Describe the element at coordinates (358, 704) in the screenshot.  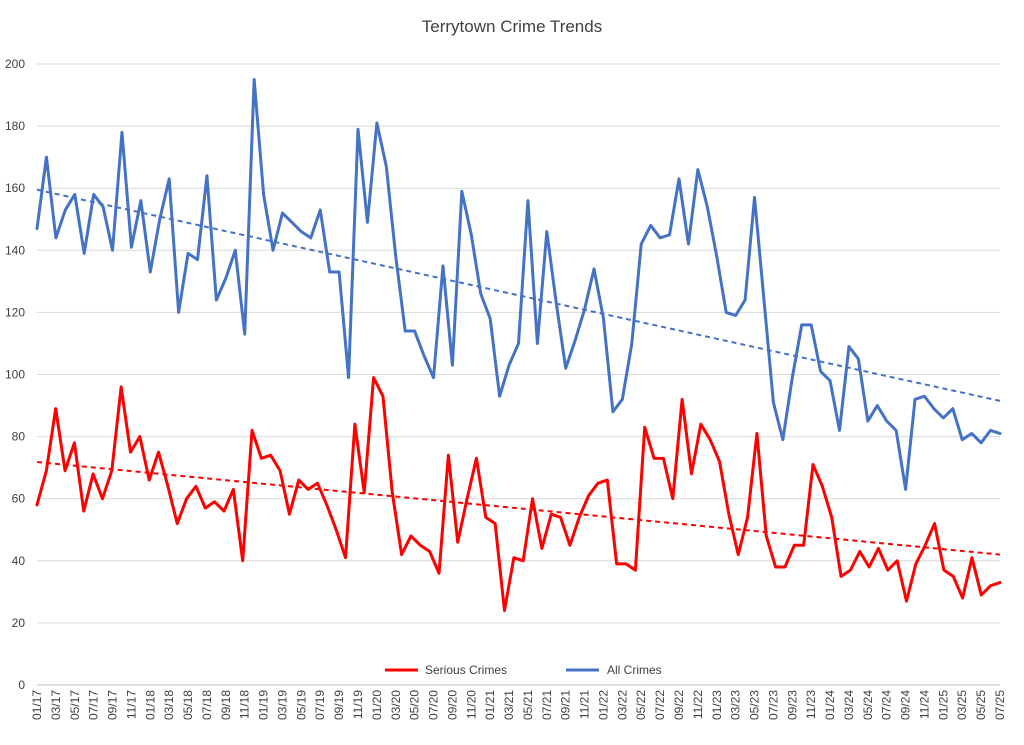
I see `x-tick-label: 11/19` at that location.